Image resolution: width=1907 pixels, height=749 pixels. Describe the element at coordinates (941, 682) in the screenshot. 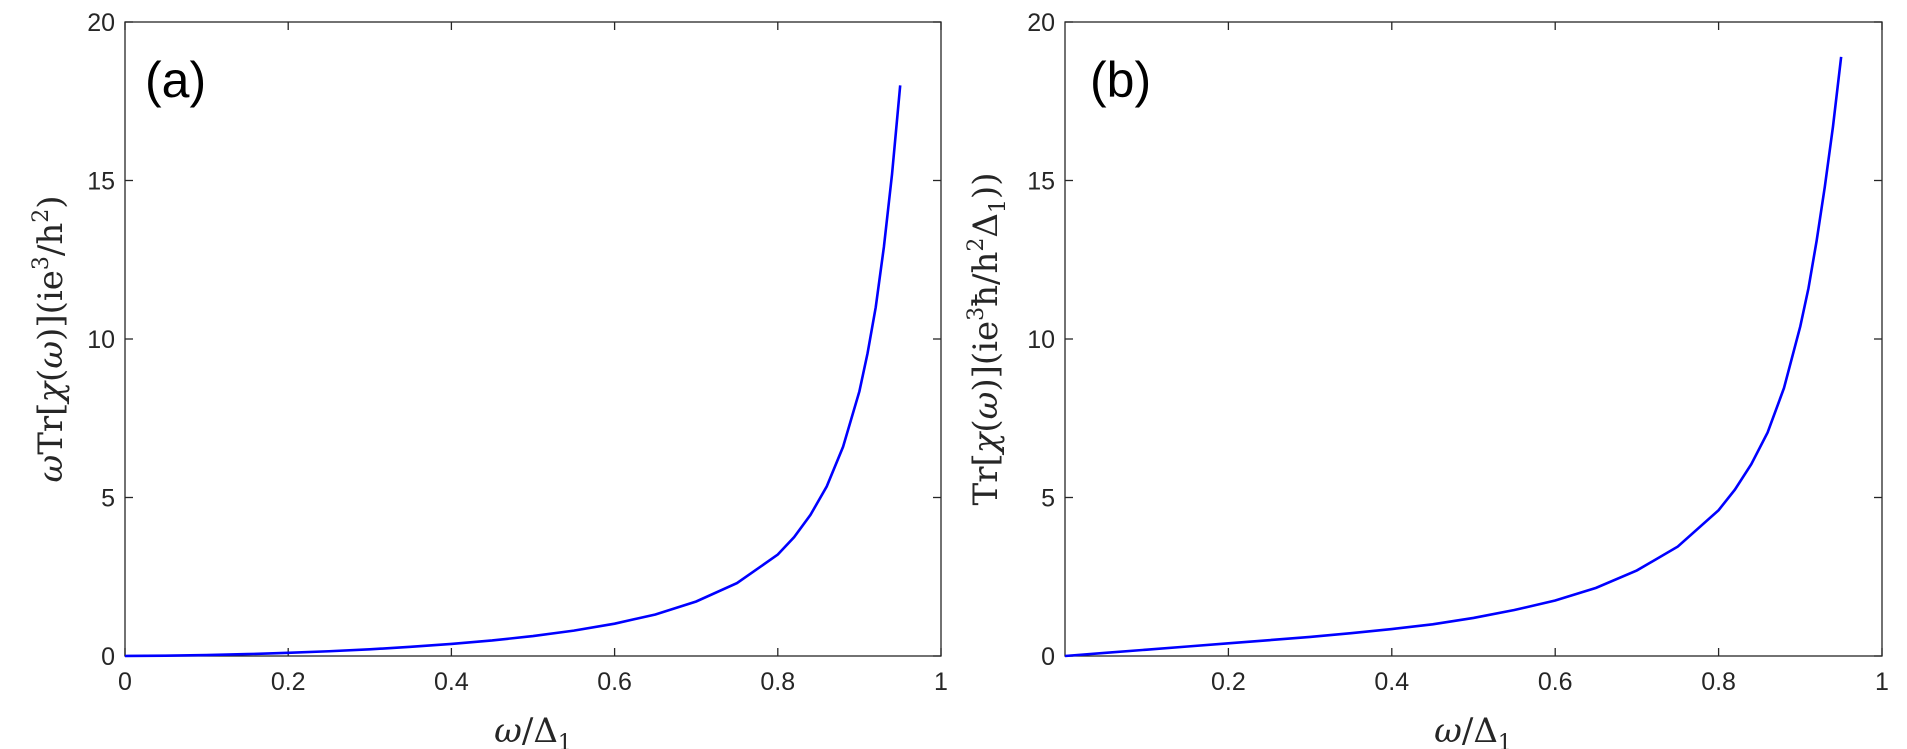

I see `panel-a-xtick-label: 1` at that location.